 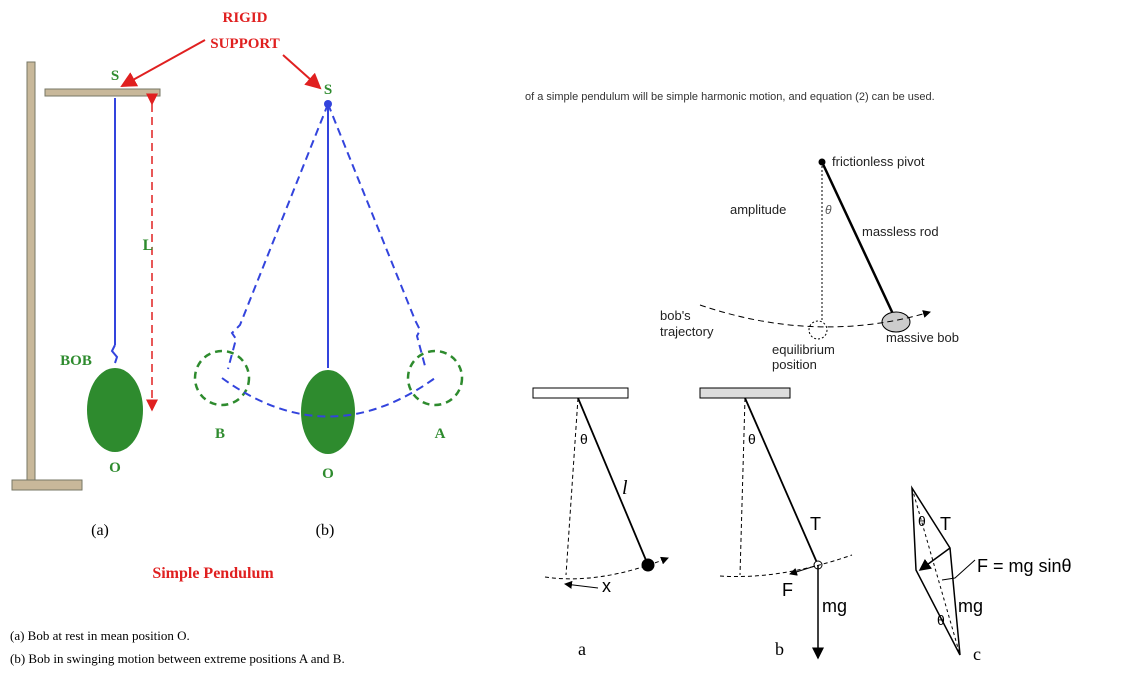 What do you see at coordinates (76, 361) in the screenshot?
I see `label: BOB` at bounding box center [76, 361].